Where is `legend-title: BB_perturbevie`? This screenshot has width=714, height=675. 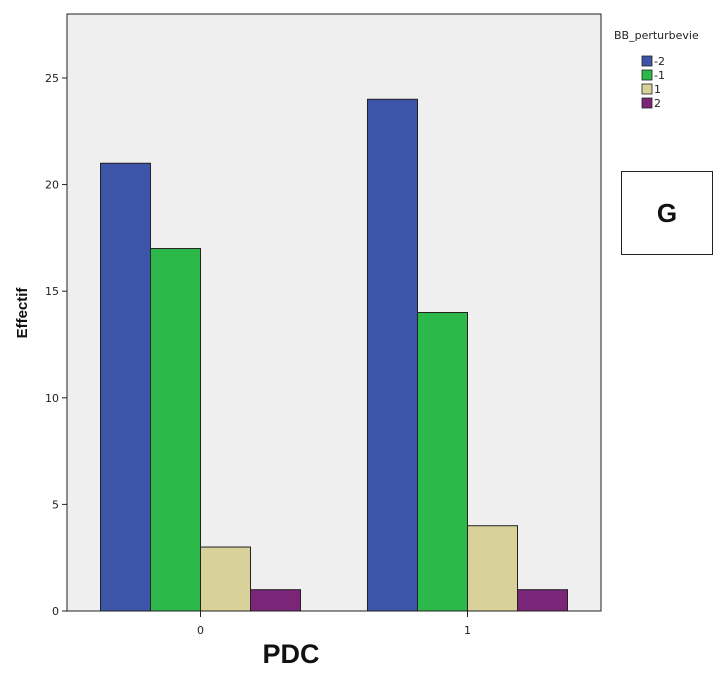
legend-title: BB_perturbevie is located at coordinates (656, 35).